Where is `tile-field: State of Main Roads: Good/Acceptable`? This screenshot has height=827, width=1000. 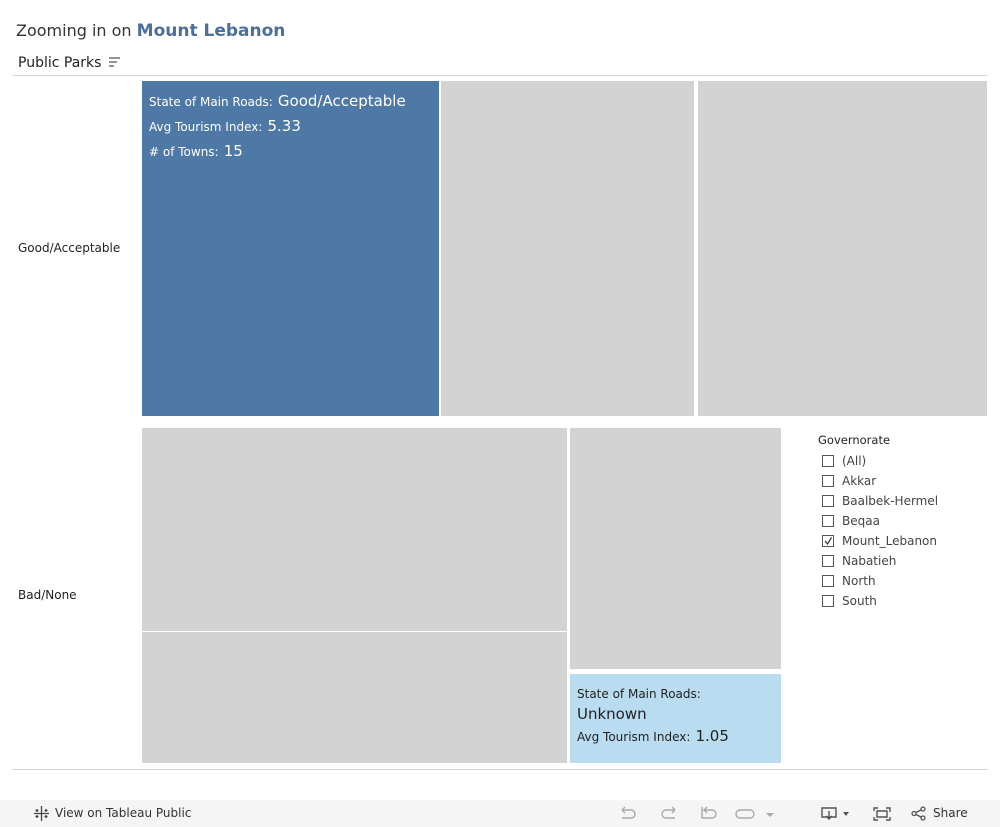
tile-field: State of Main Roads: Good/Acceptable is located at coordinates (290, 101).